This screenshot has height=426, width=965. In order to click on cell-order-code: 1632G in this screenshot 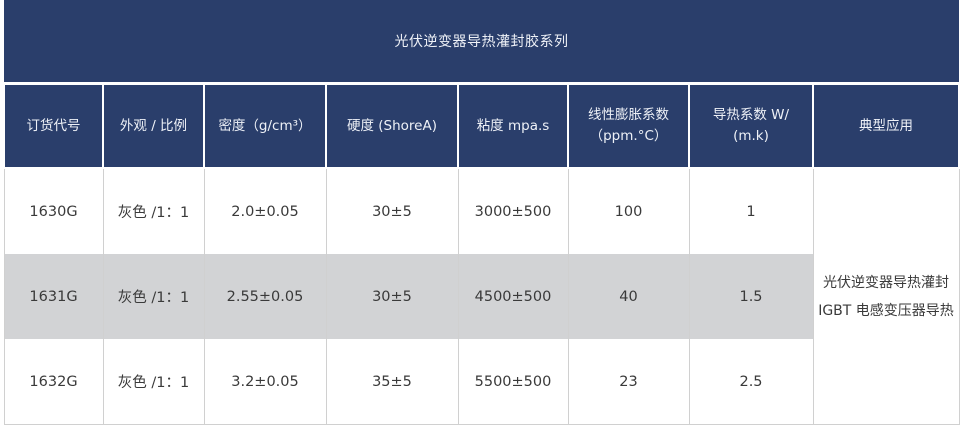, I will do `click(53, 382)`.